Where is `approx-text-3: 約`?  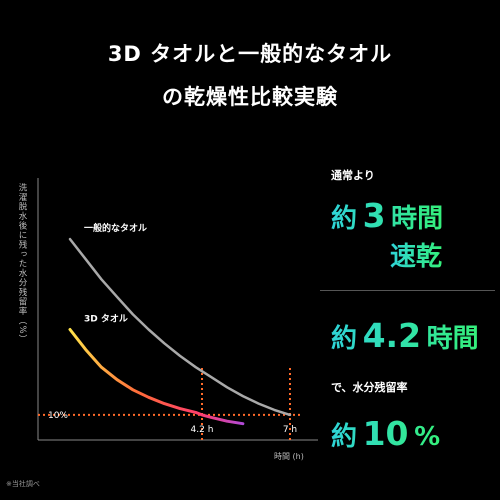
approx-text-3: 約 is located at coordinates (344, 437).